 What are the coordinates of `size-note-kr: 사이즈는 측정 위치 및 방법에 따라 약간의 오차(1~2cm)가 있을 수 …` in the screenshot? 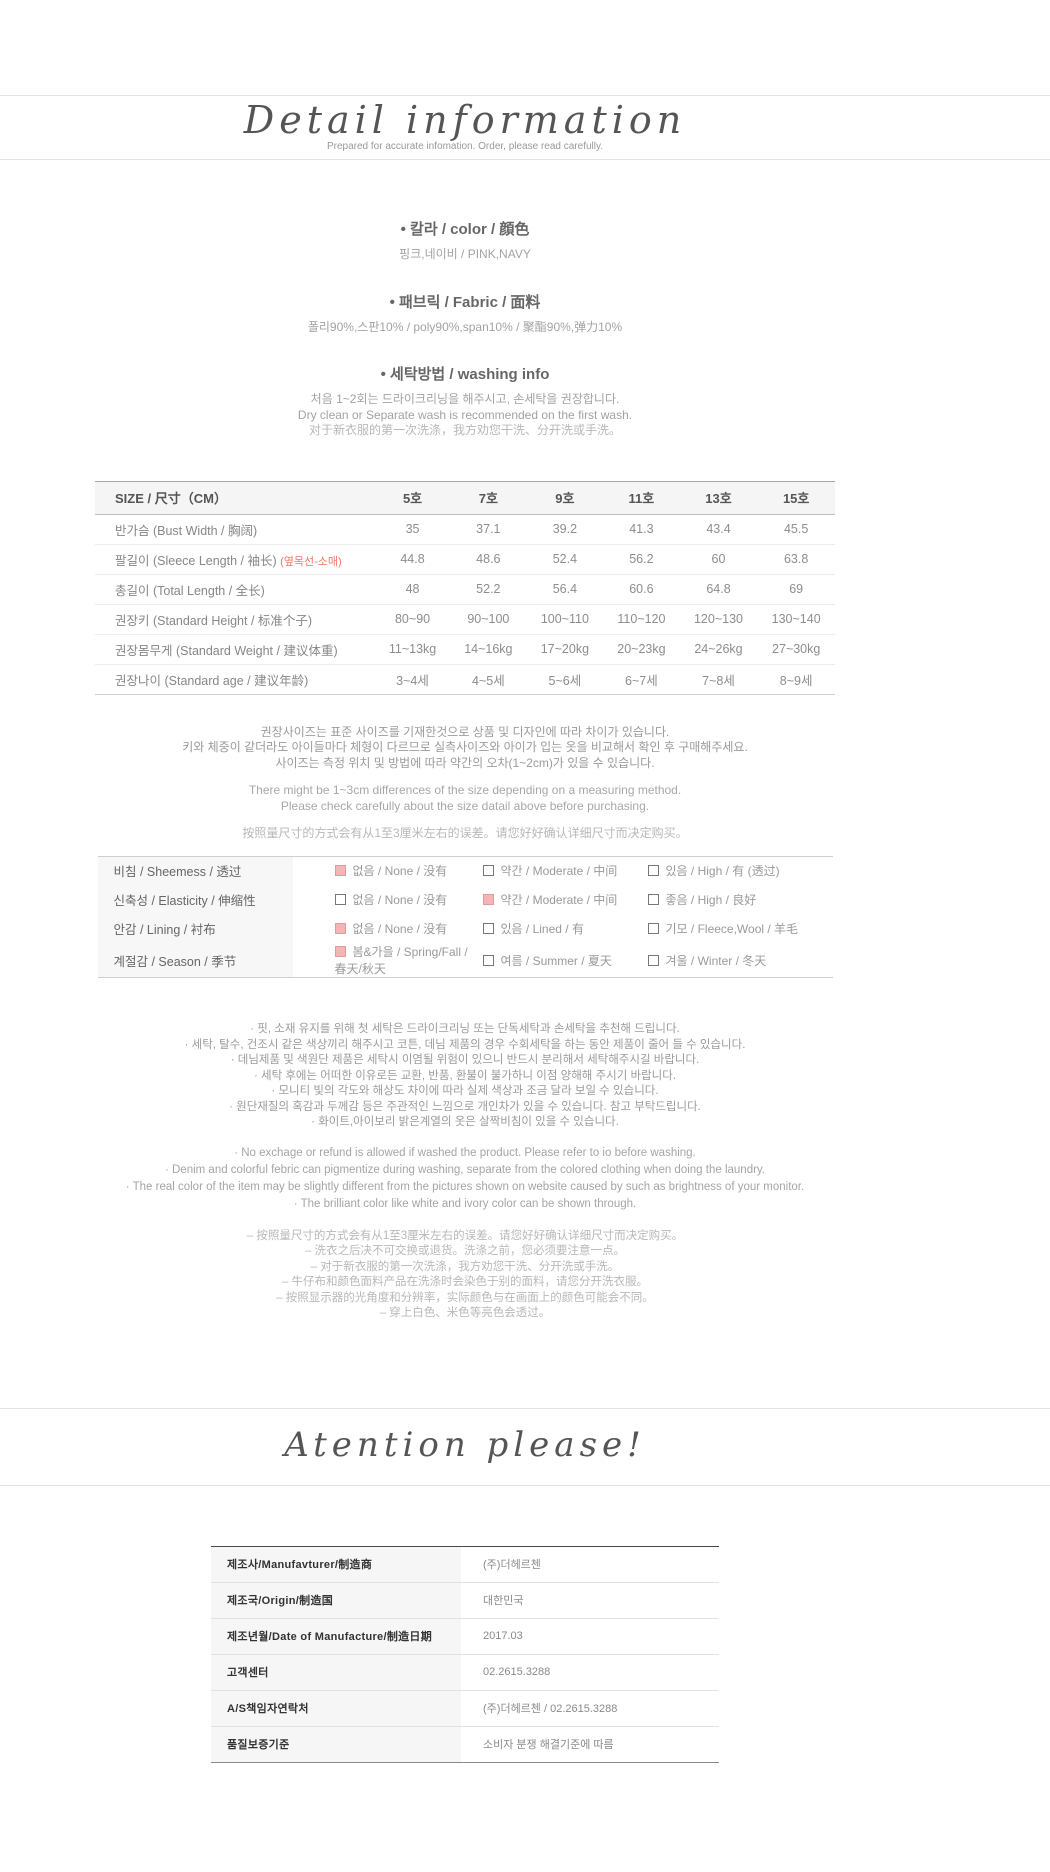 It's located at (465, 762).